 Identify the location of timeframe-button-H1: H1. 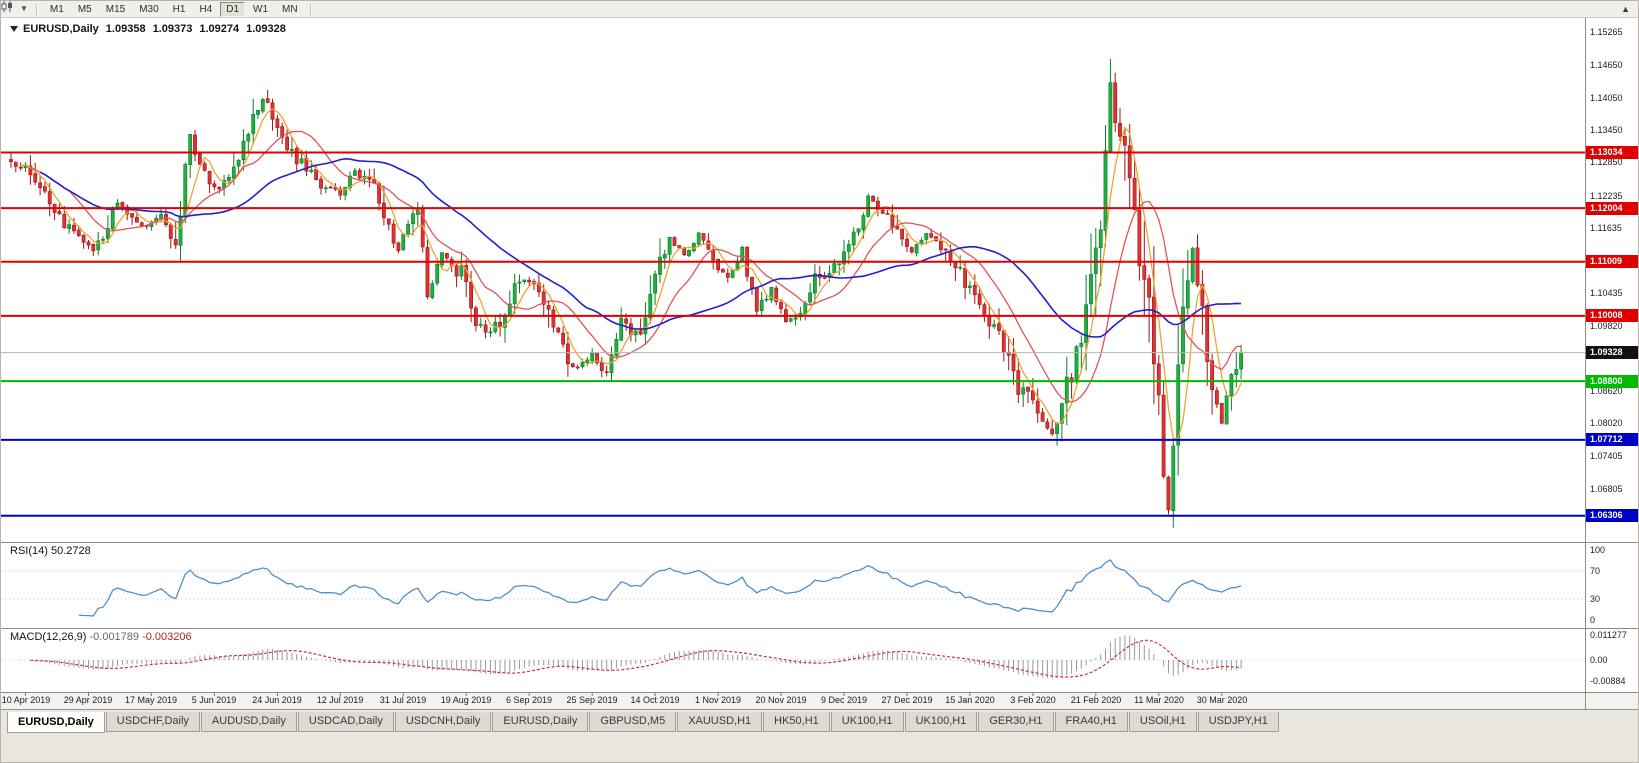
(179, 9).